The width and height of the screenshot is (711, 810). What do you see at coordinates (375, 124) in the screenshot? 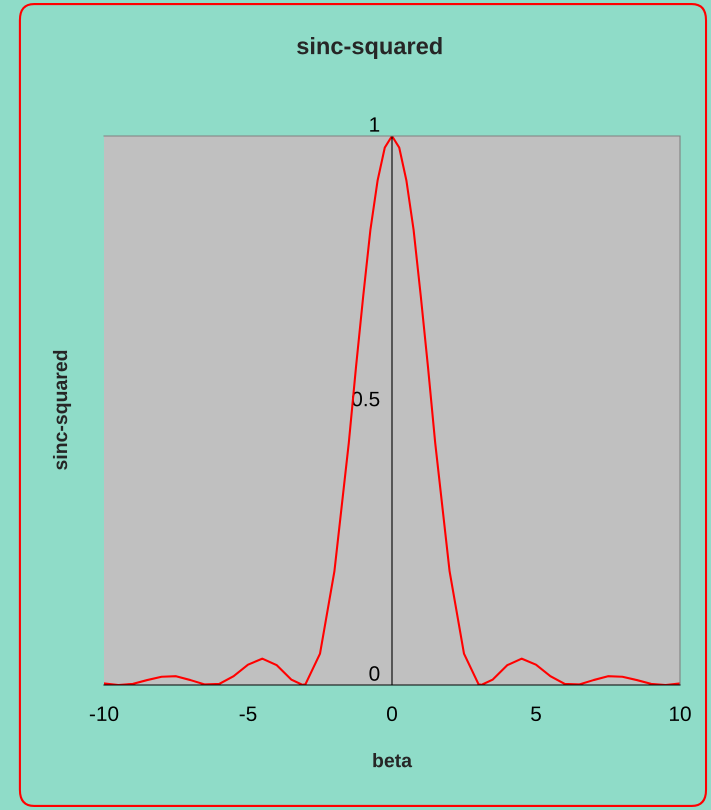
I see `y-tick-label: 1` at bounding box center [375, 124].